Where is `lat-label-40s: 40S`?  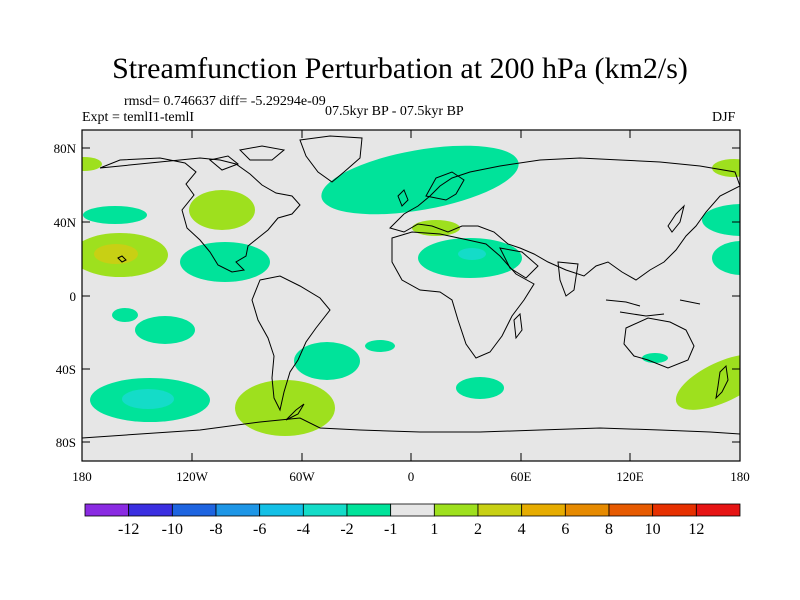
lat-label-40s: 40S is located at coordinates (66, 369).